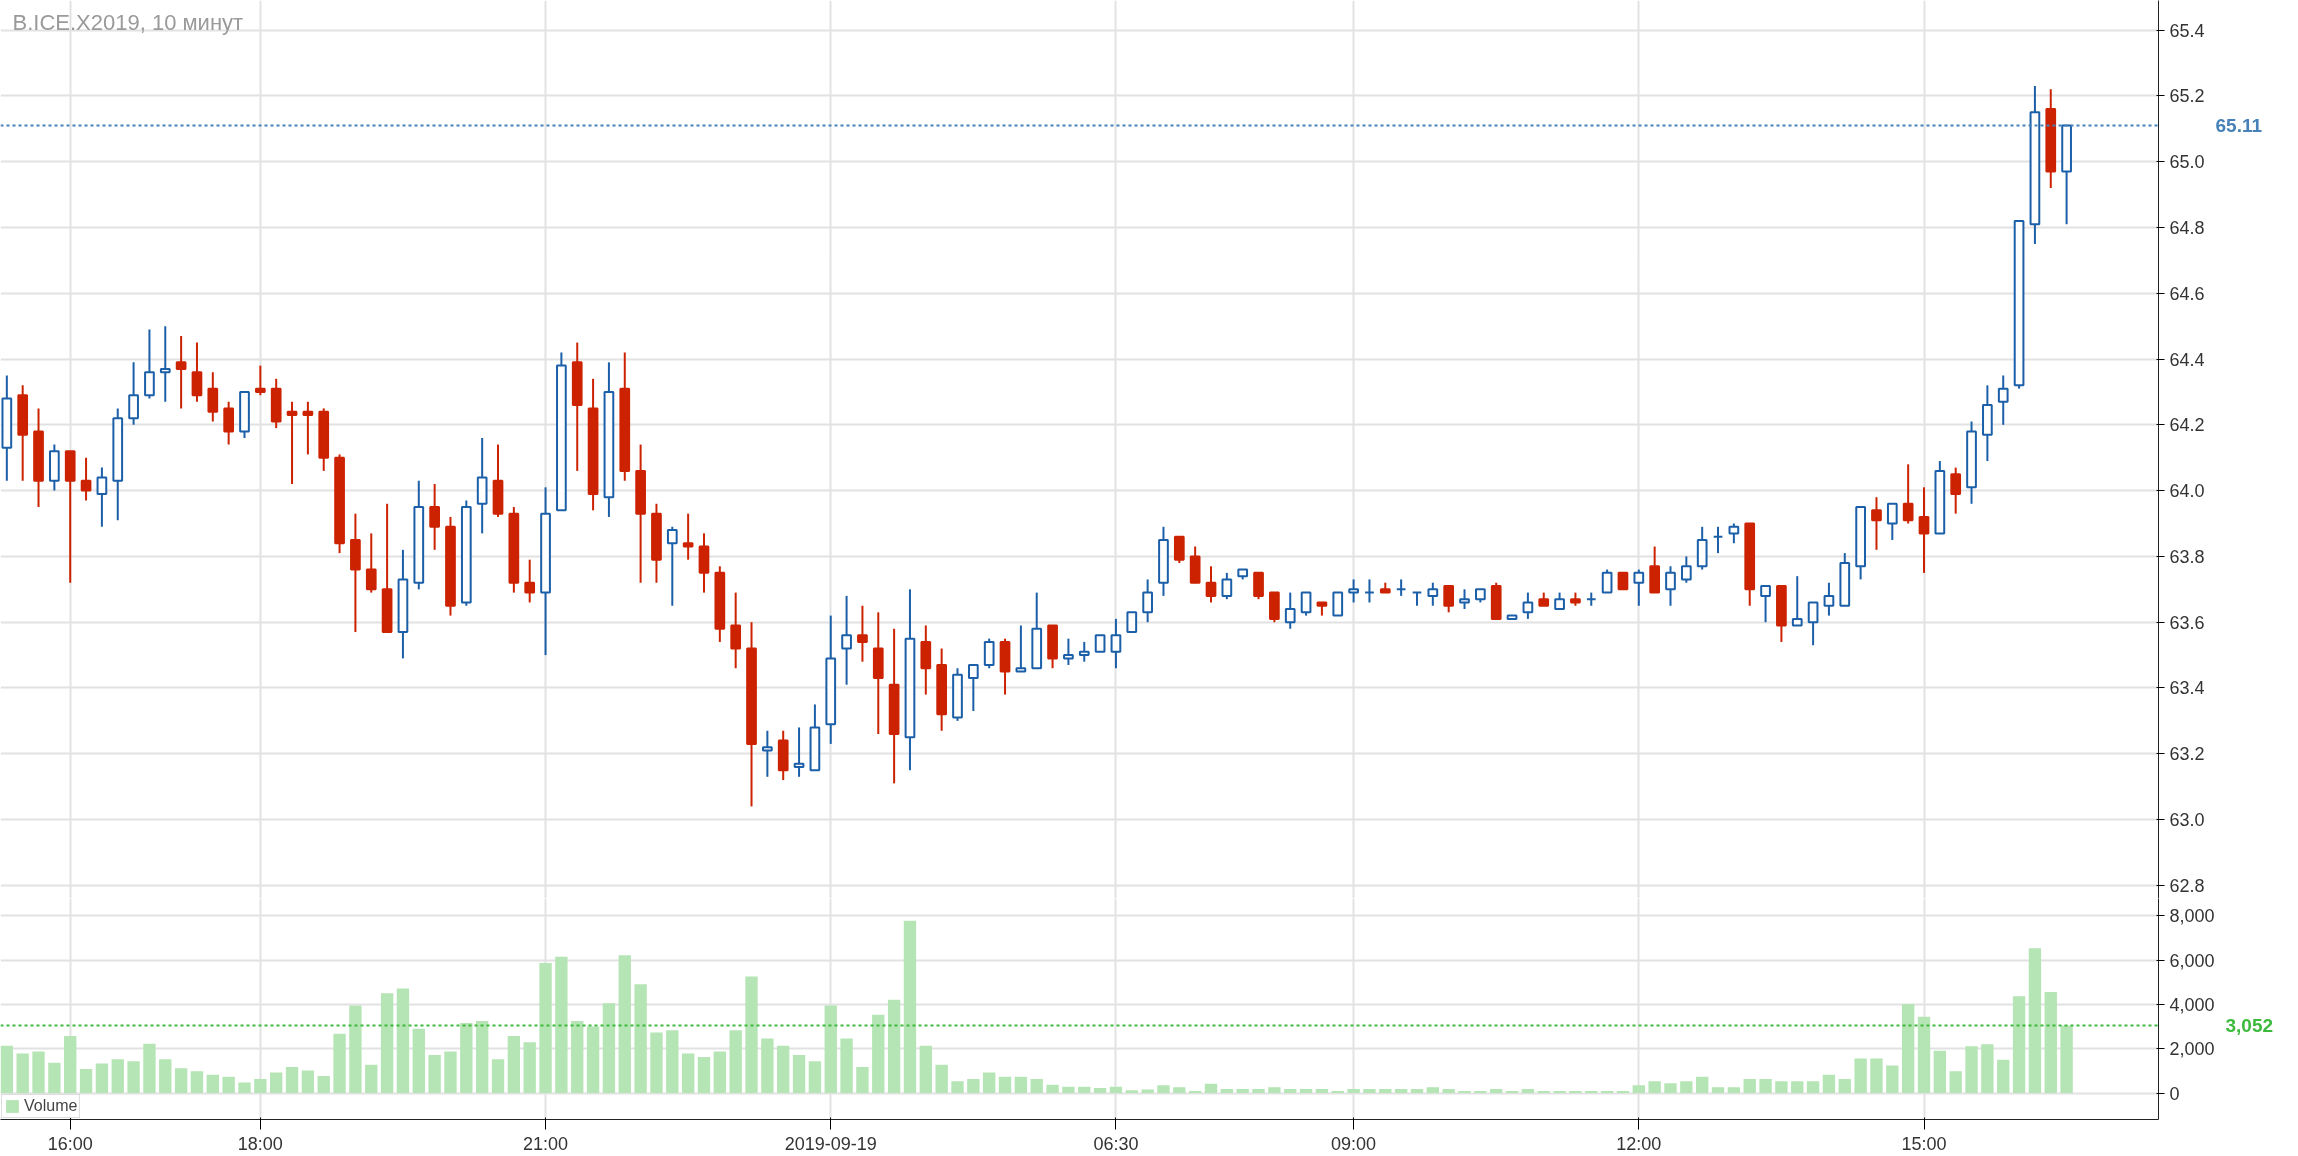 The width and height of the screenshot is (2298, 1156). What do you see at coordinates (2187, 359) in the screenshot?
I see `y-tick-label: 64.4` at bounding box center [2187, 359].